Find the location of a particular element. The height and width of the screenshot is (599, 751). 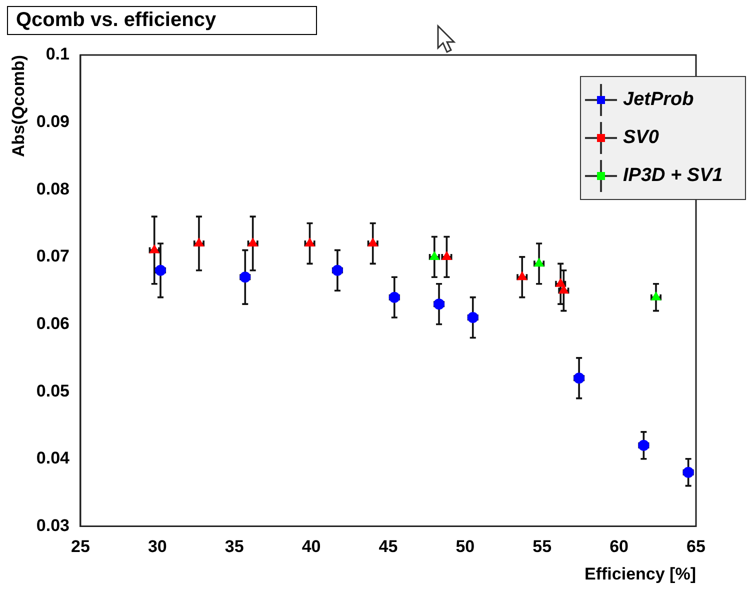

x-tick-label: 60 is located at coordinates (619, 546).